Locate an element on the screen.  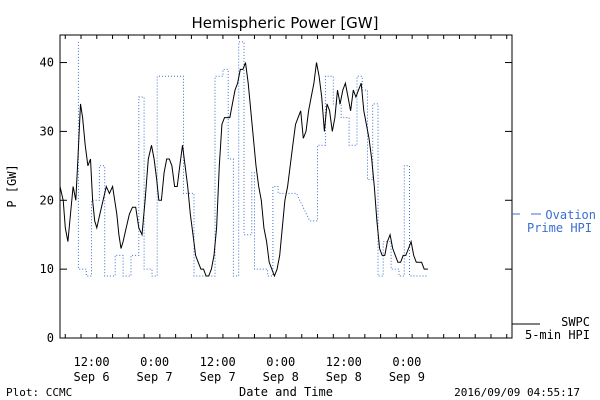
footer-plot-credit: Plot: CCMC is located at coordinates (39, 392).